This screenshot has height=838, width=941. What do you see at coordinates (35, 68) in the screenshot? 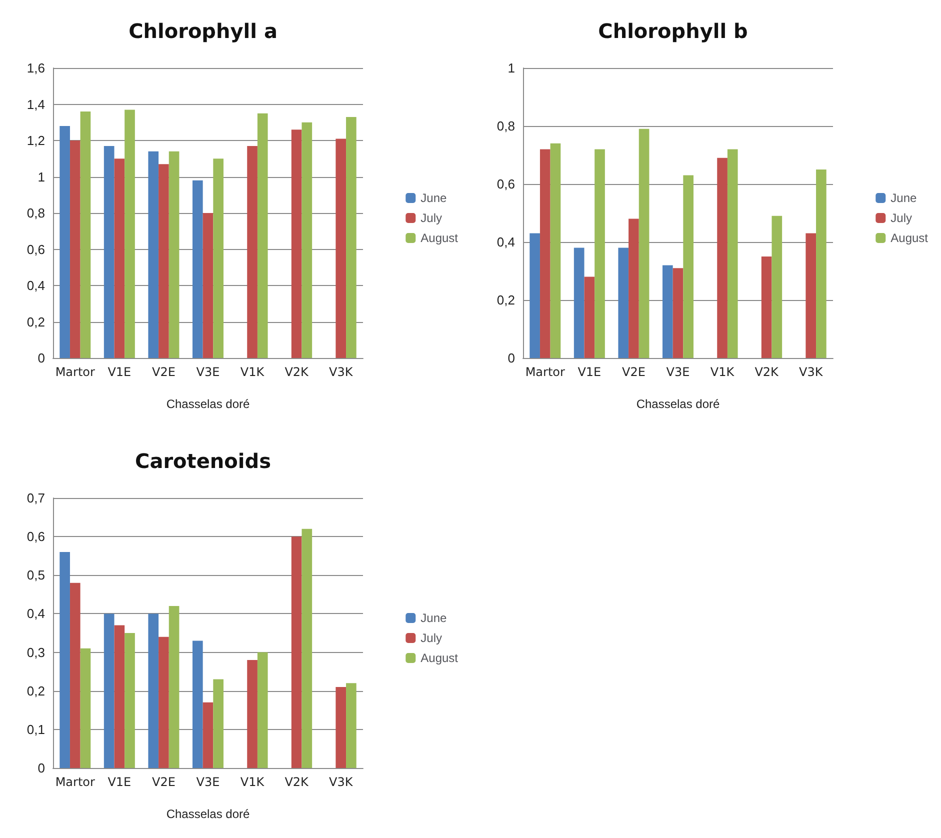
I see `y-tick-label: 1,6` at bounding box center [35, 68].